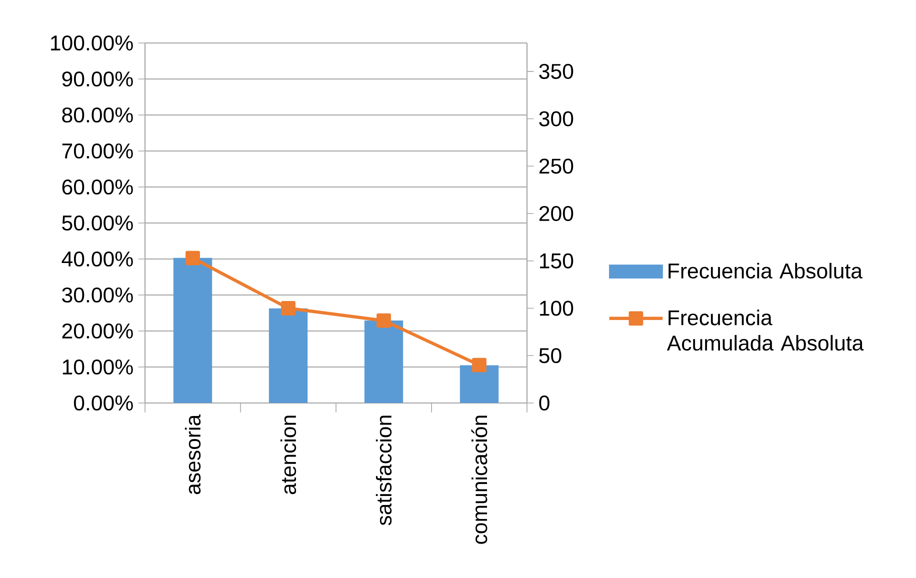  I want to click on y-tick-label: 30.00%, so click(97, 295).